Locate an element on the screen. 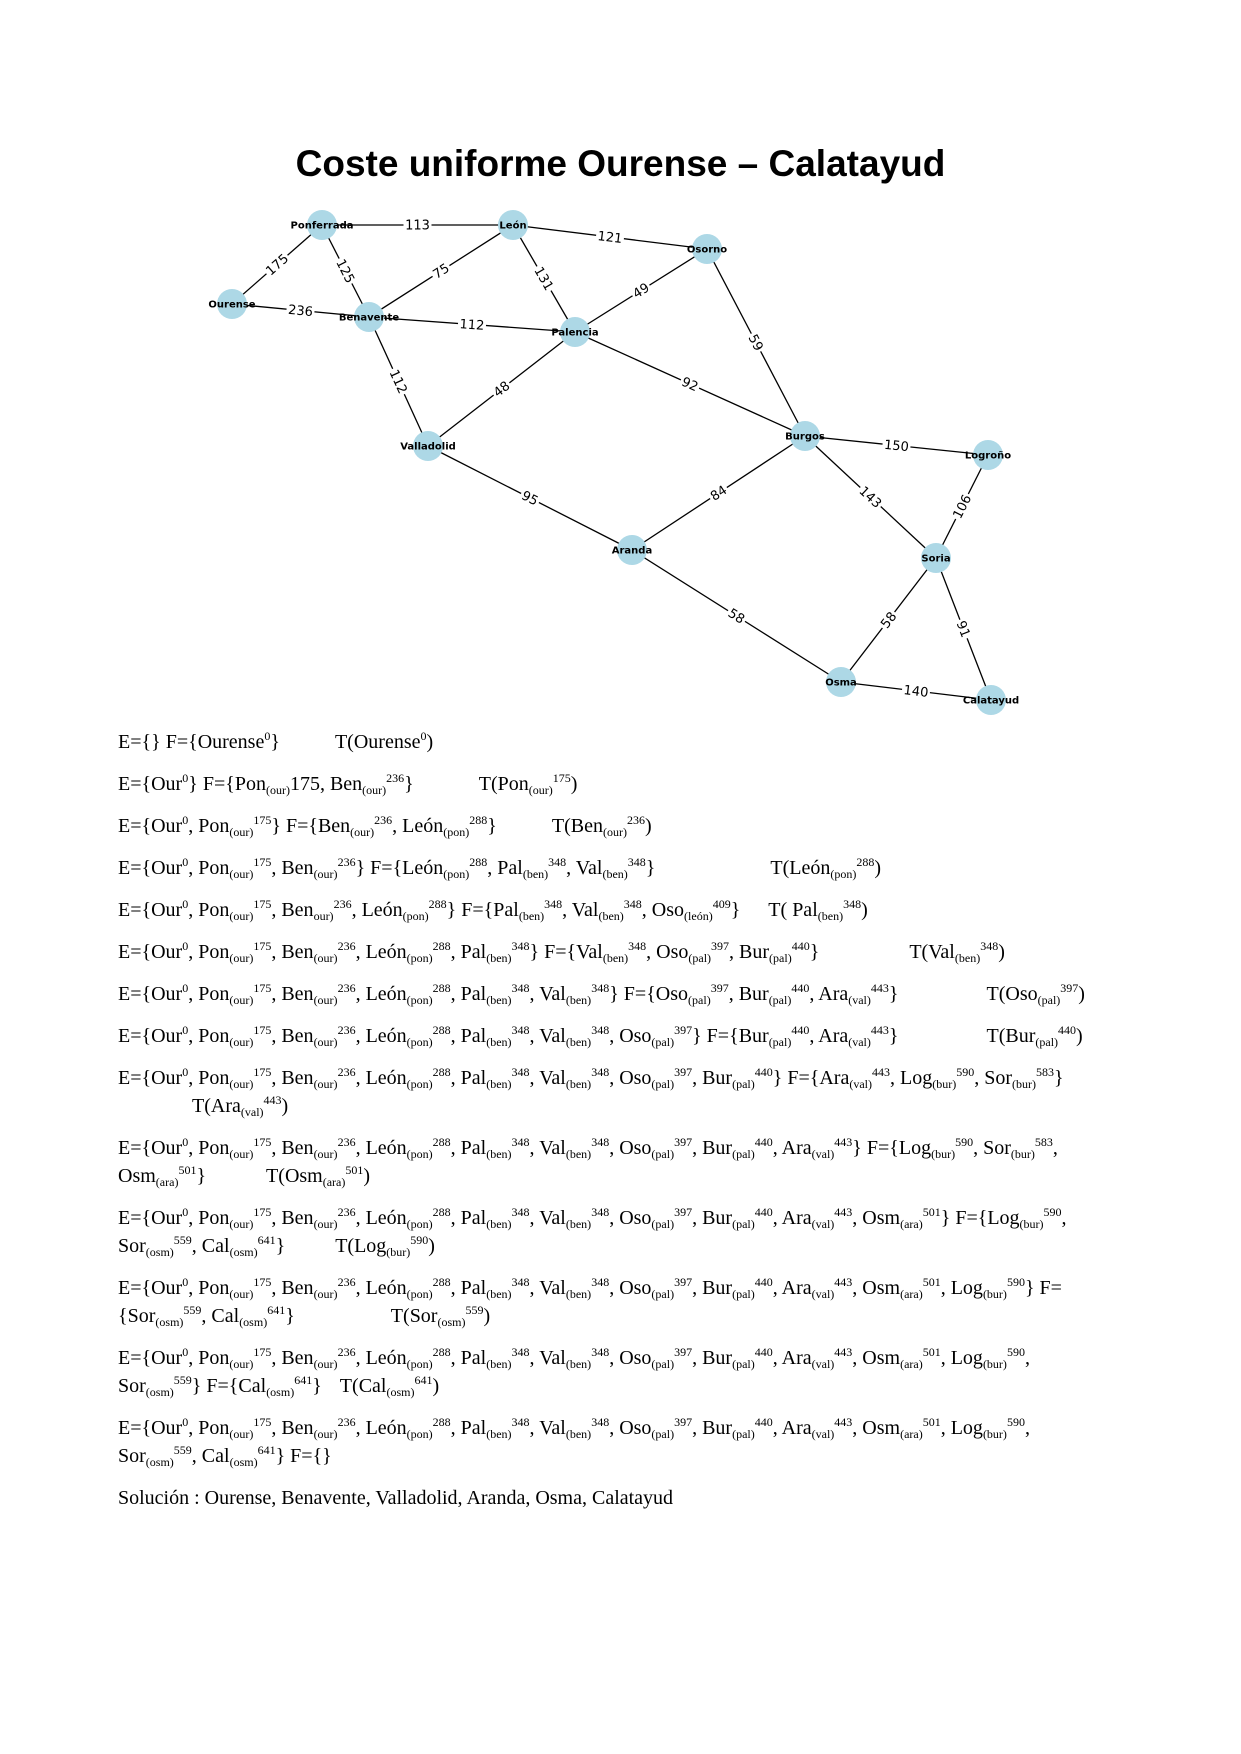 The image size is (1241, 1754). edge-weight-palencia-burgos: 92 is located at coordinates (690, 383).